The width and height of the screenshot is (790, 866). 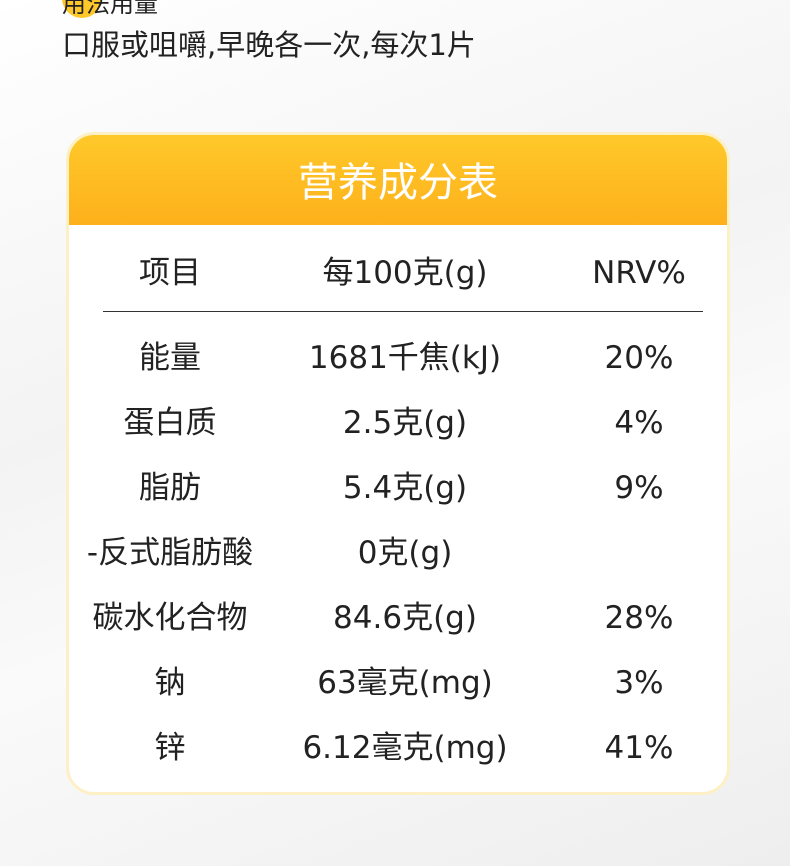 I want to click on table-cell: 能量, so click(x=170, y=358).